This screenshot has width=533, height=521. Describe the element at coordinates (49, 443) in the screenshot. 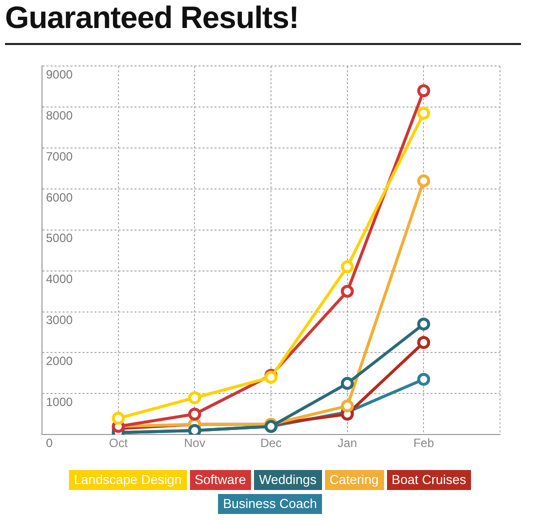

I see `y-tick-label: 0` at that location.